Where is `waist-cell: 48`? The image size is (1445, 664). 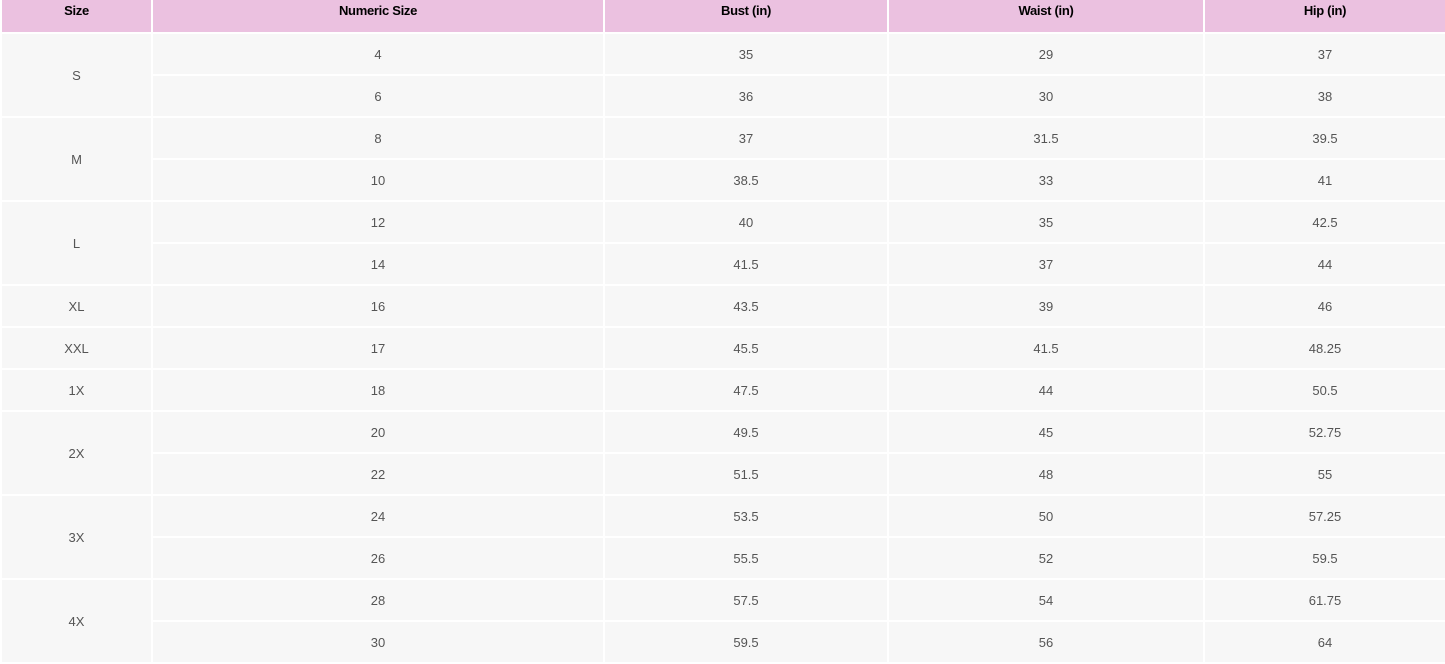 waist-cell: 48 is located at coordinates (1046, 474).